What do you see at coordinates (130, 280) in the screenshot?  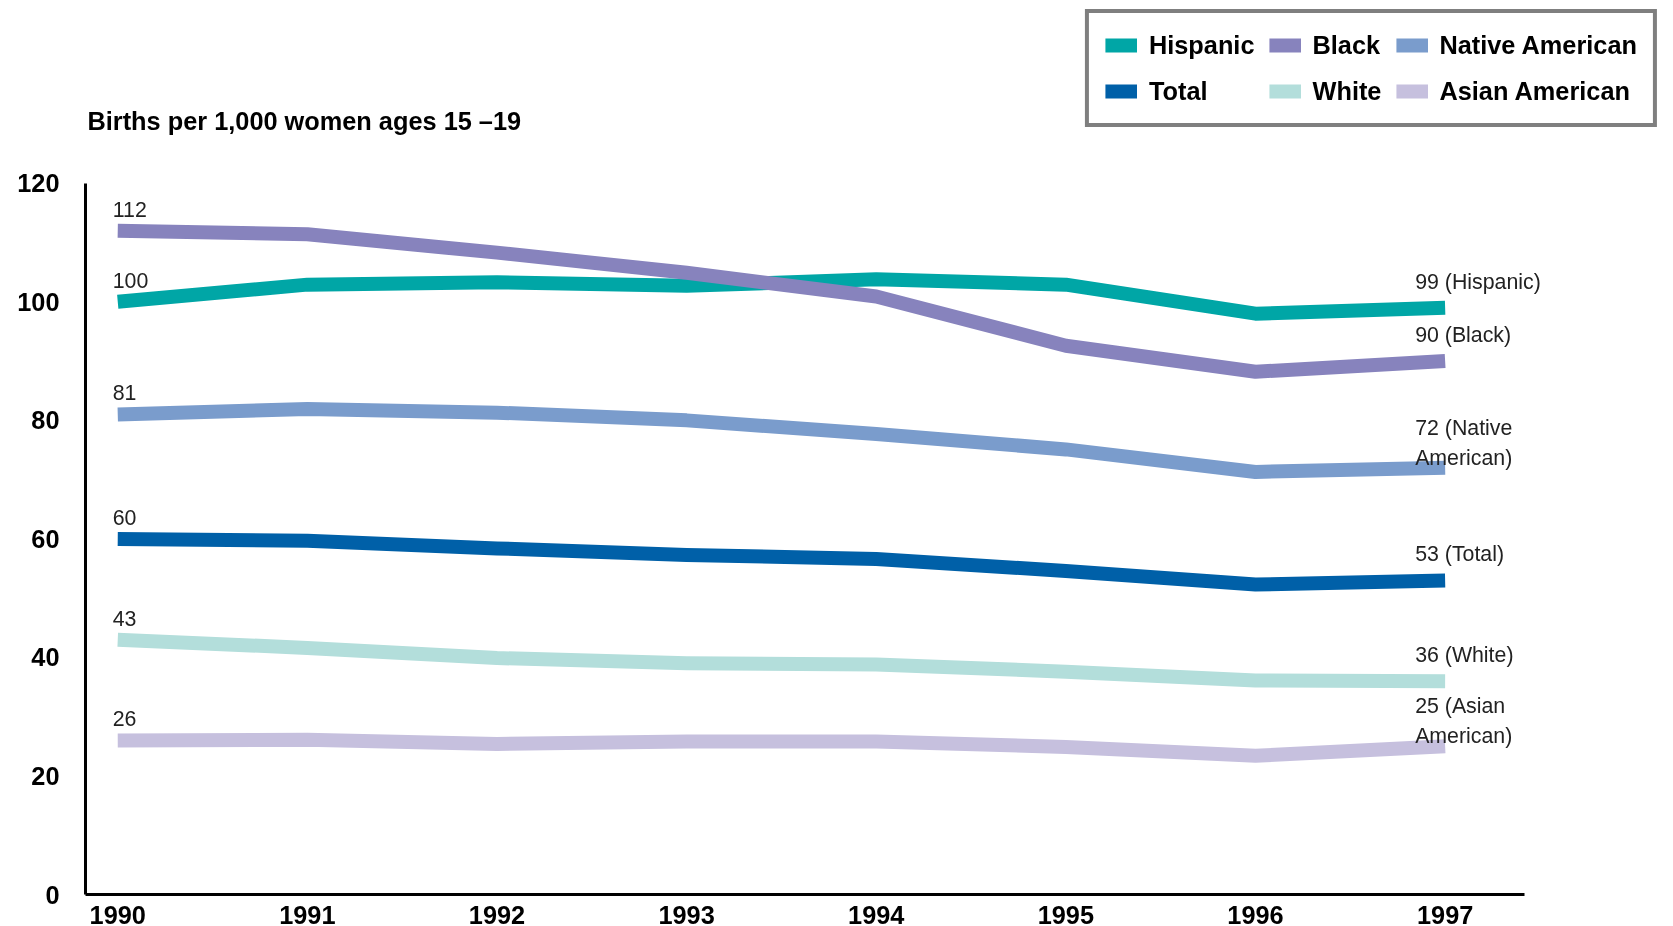 I see `data-label: 100` at bounding box center [130, 280].